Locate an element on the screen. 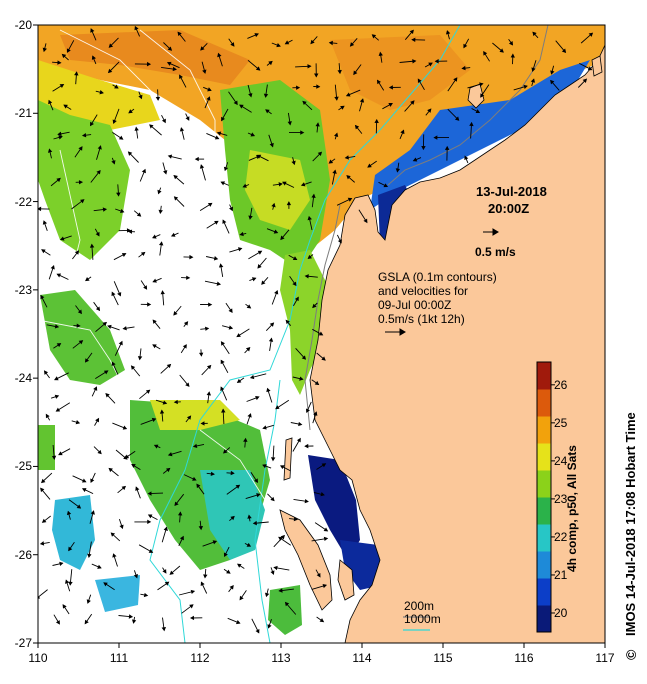  gsla-line-2: and velocities for is located at coordinates (423, 291).